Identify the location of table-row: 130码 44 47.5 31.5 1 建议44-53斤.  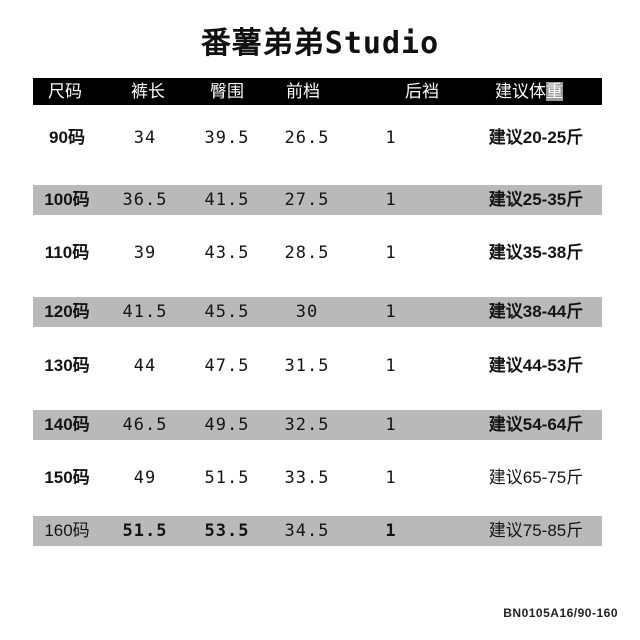
(317, 366).